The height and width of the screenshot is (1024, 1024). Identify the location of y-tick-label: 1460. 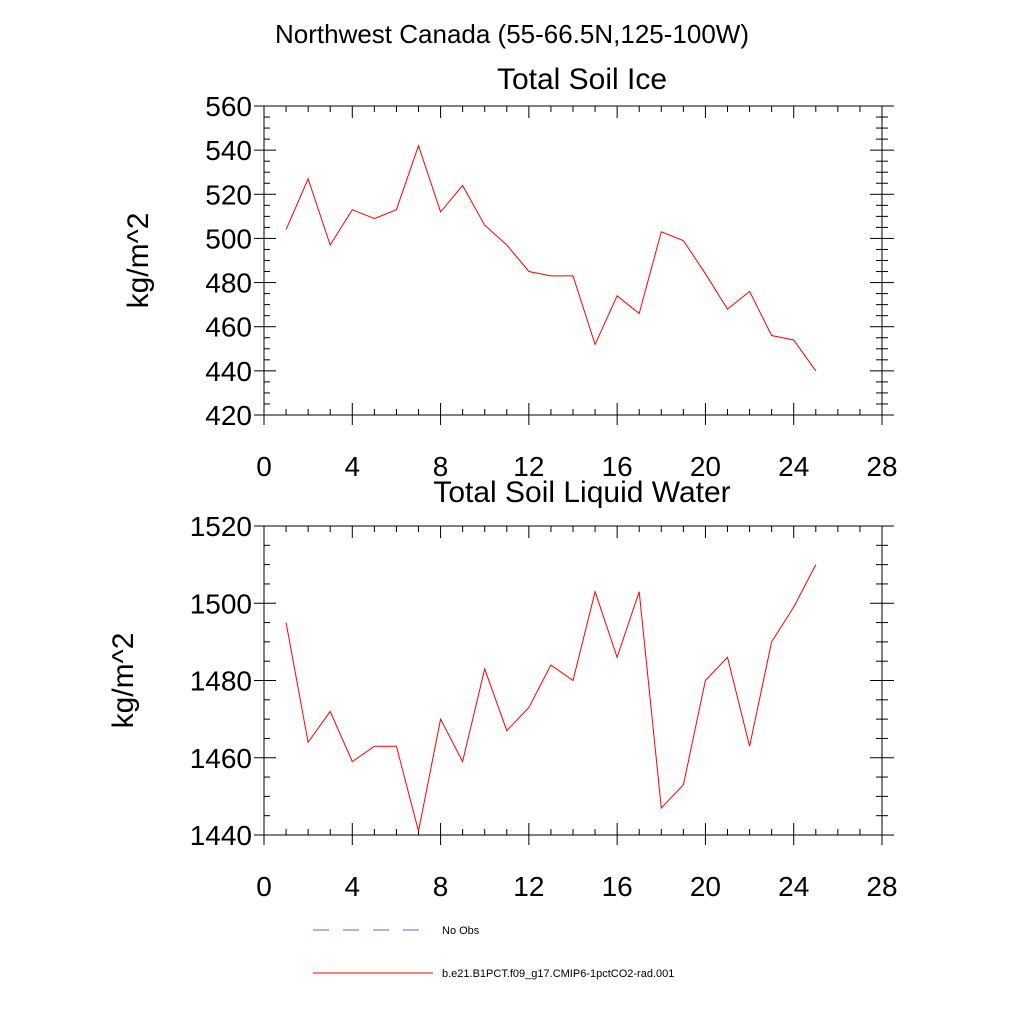
(221, 758).